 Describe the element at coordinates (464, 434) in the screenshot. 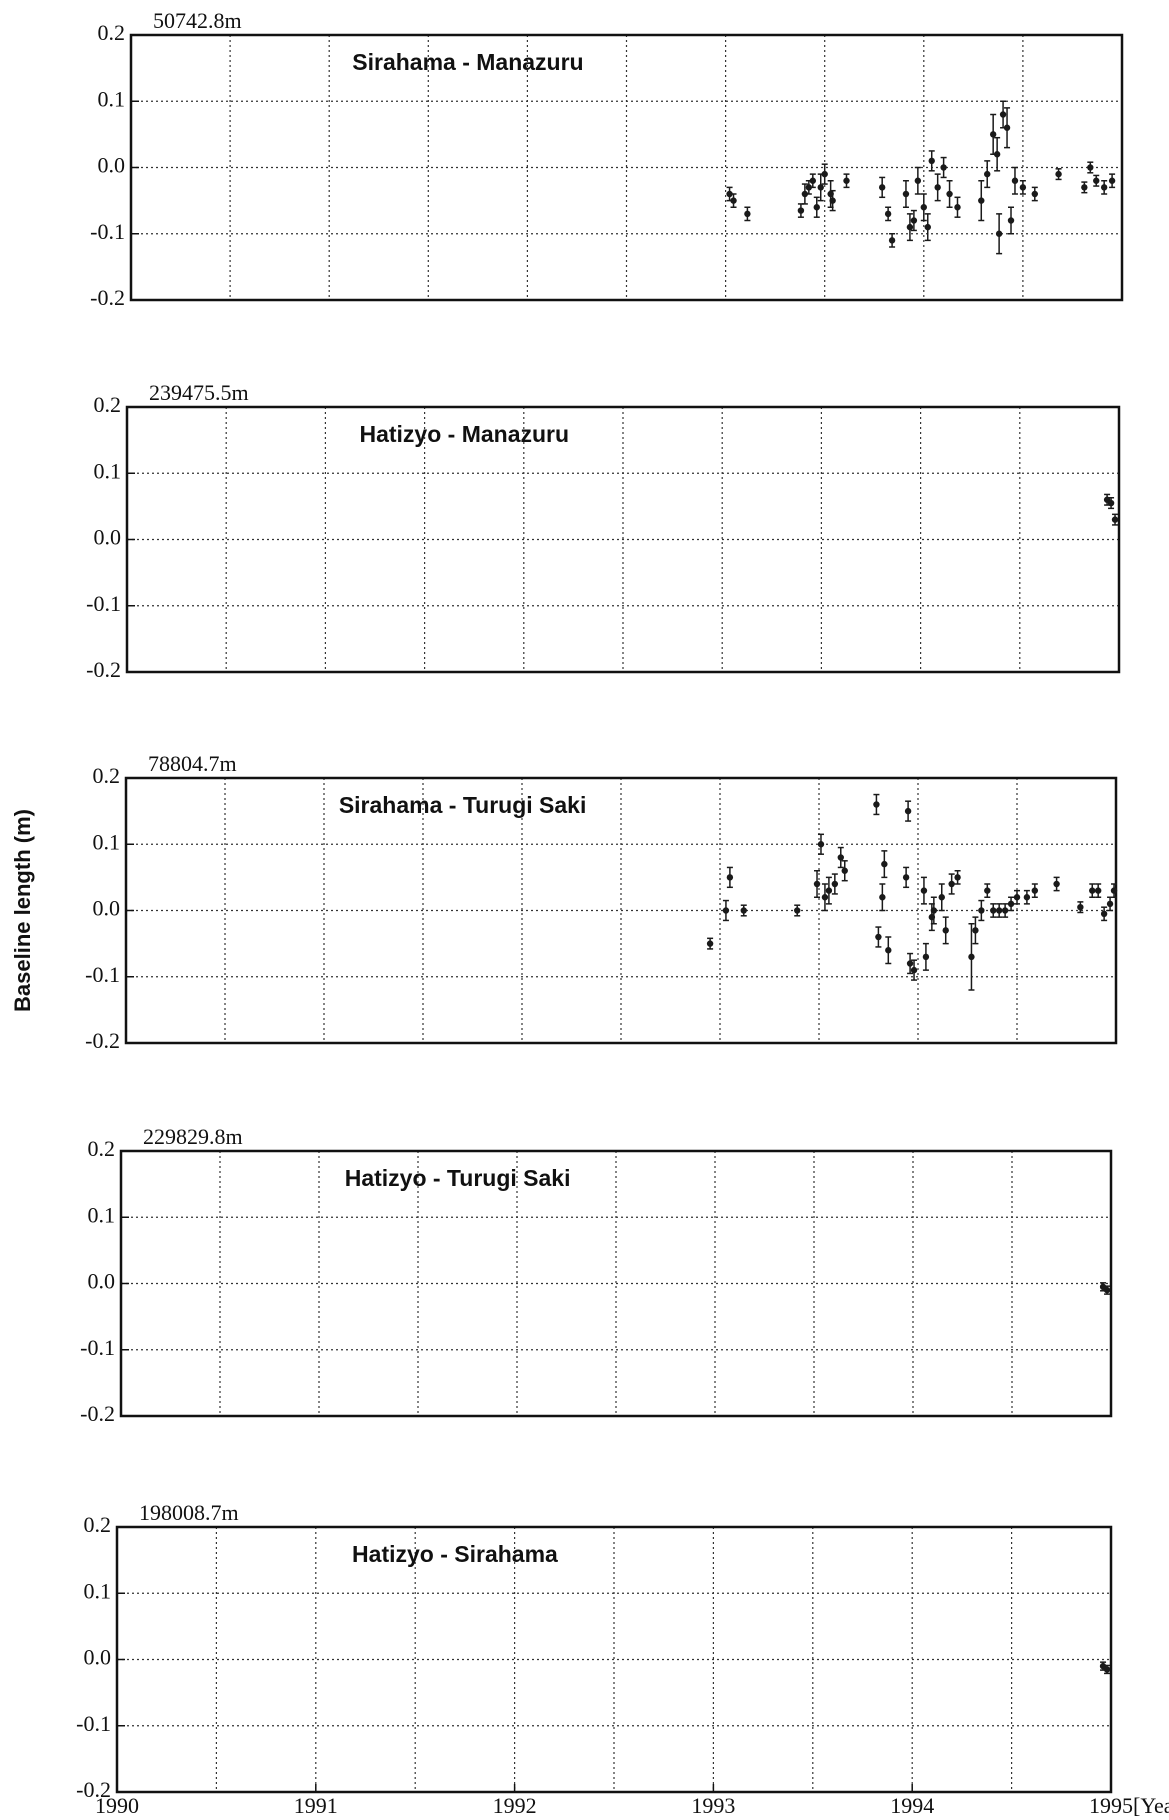

I see `panel-title: Hatizyo - Manazuru` at that location.